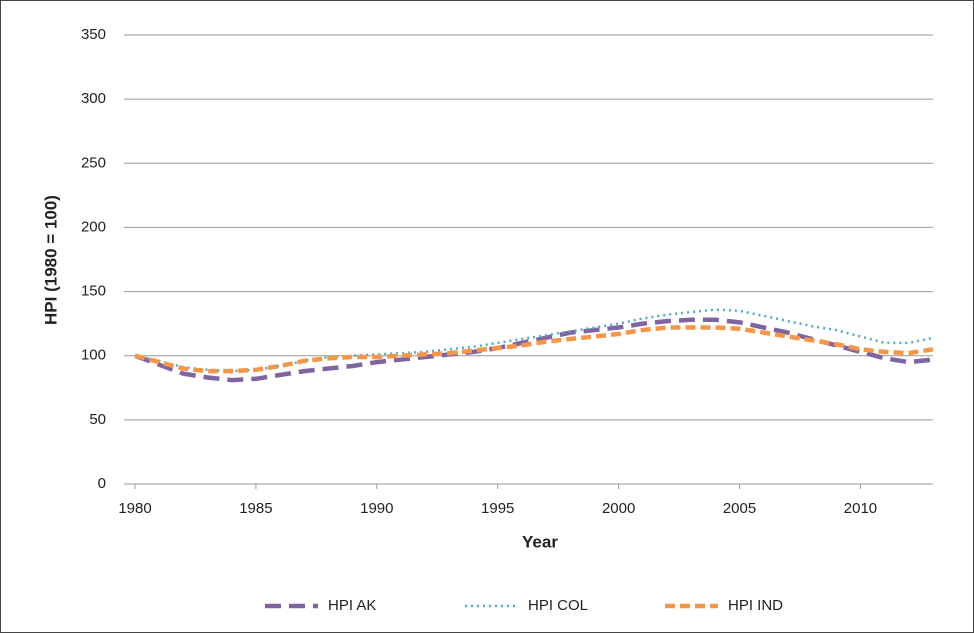 Image resolution: width=974 pixels, height=633 pixels. What do you see at coordinates (618, 508) in the screenshot?
I see `x-tick-label: 2000` at bounding box center [618, 508].